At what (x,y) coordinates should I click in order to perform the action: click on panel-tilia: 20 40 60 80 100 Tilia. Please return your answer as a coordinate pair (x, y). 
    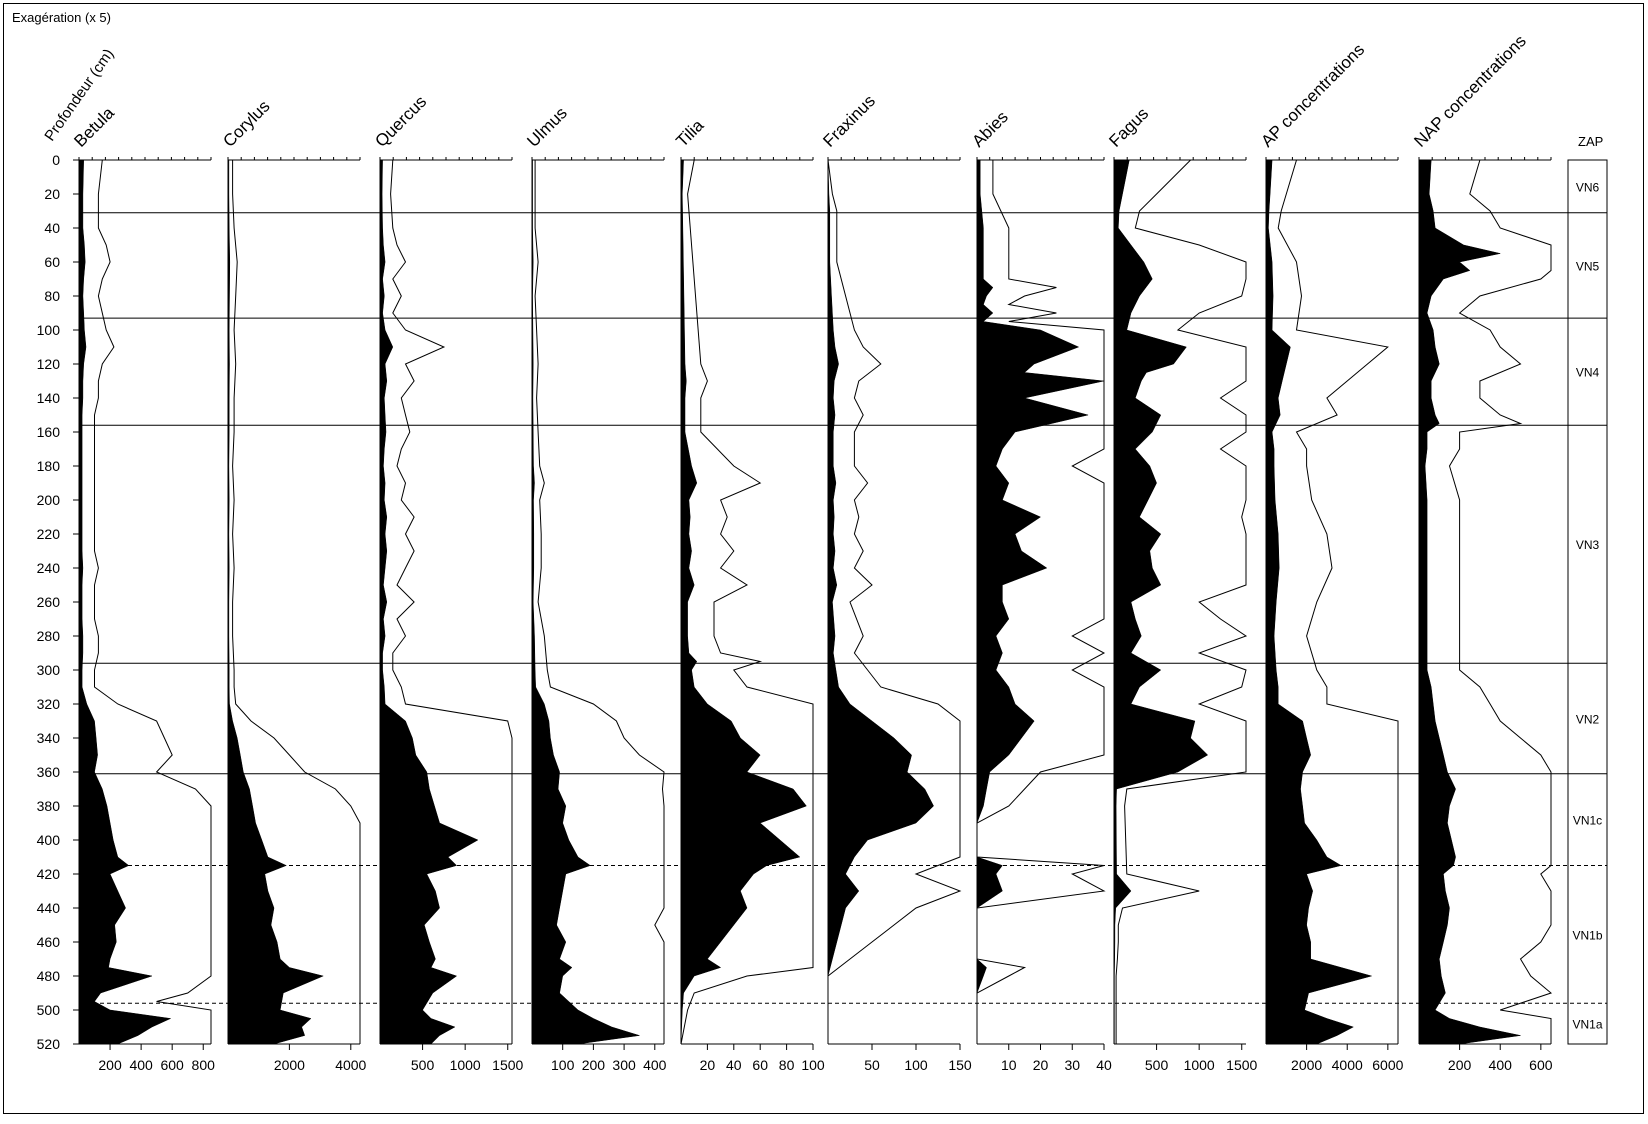
    Looking at the image, I should click on (748, 594).